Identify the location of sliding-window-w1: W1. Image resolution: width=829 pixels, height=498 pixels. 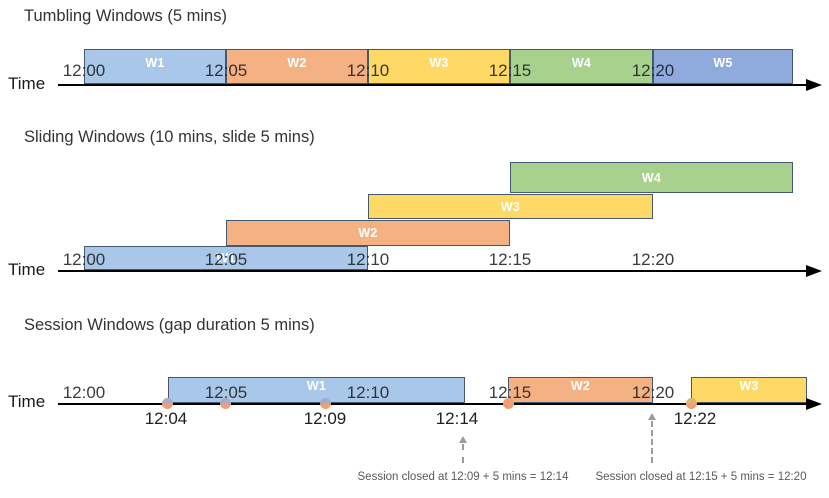
(226, 258).